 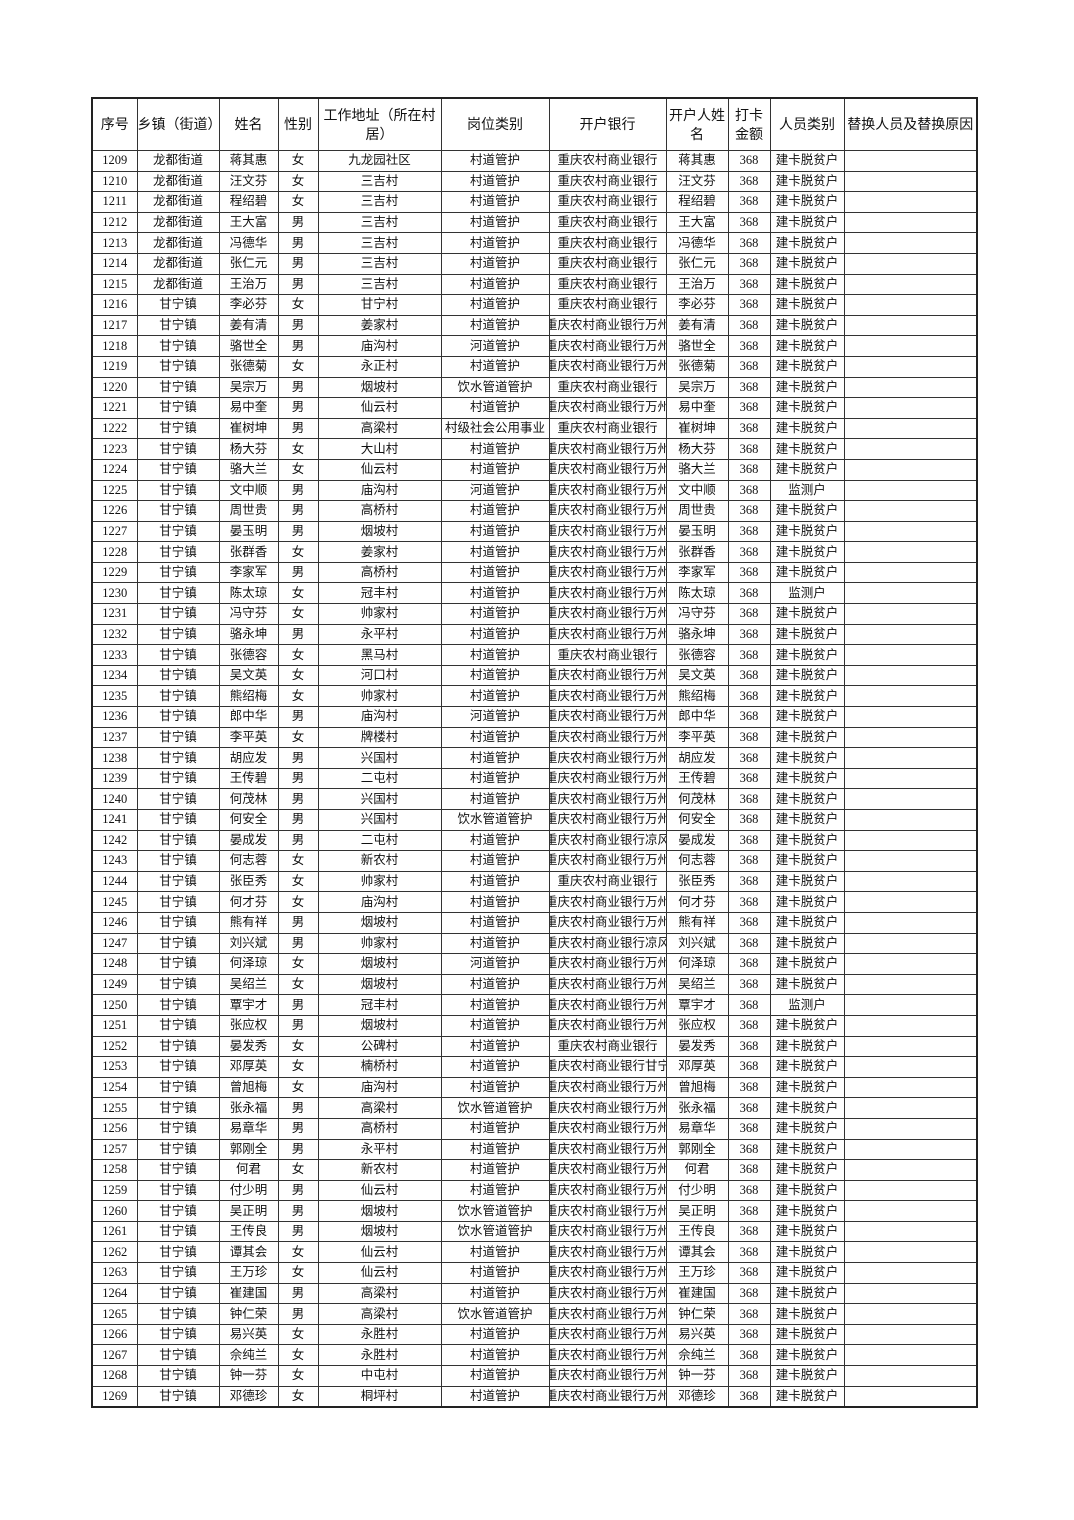 I want to click on cell-seq-no: 1233, so click(x=114, y=655).